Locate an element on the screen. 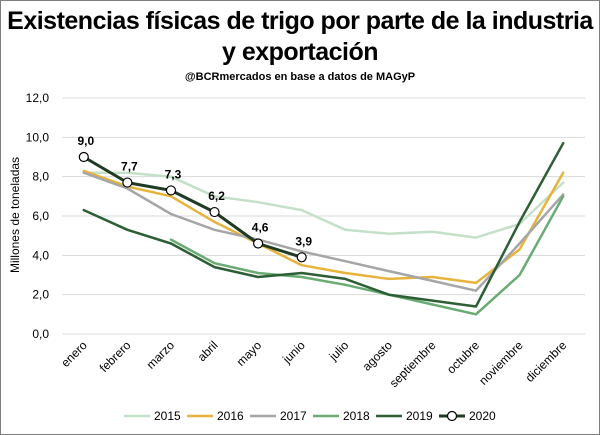 This screenshot has height=435, width=600. x-tick-label: noviembre is located at coordinates (501, 363).